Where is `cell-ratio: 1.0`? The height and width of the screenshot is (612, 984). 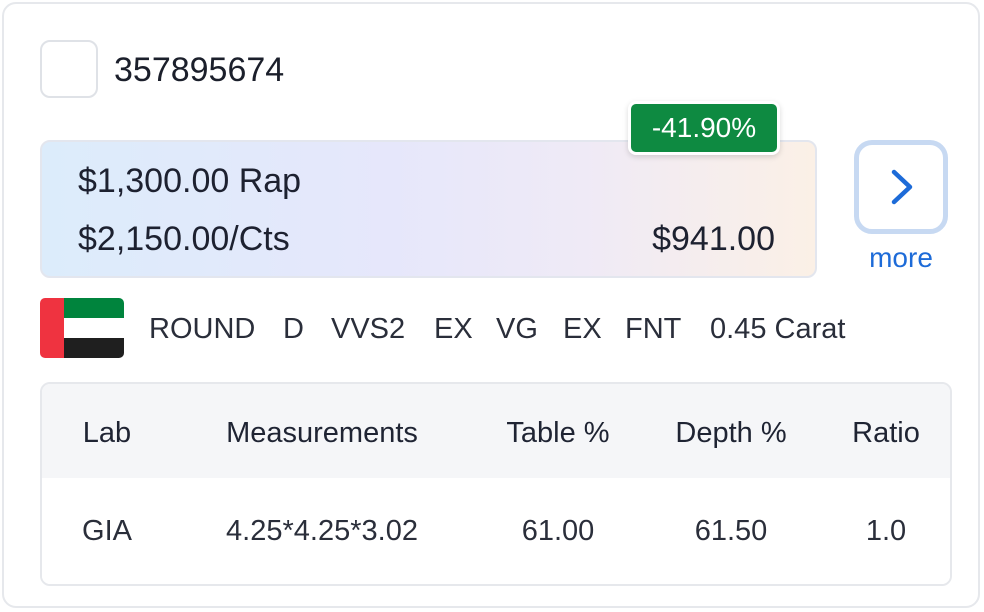 cell-ratio: 1.0 is located at coordinates (886, 531).